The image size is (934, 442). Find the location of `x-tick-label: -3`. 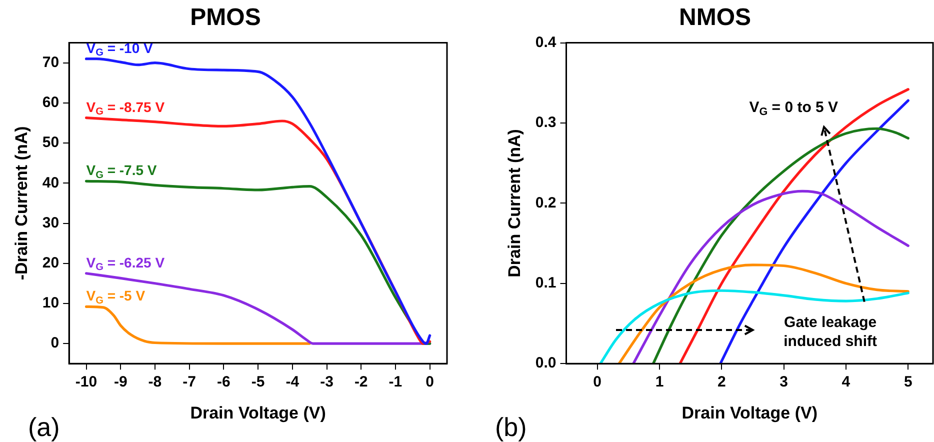

x-tick-label: -3 is located at coordinates (327, 382).